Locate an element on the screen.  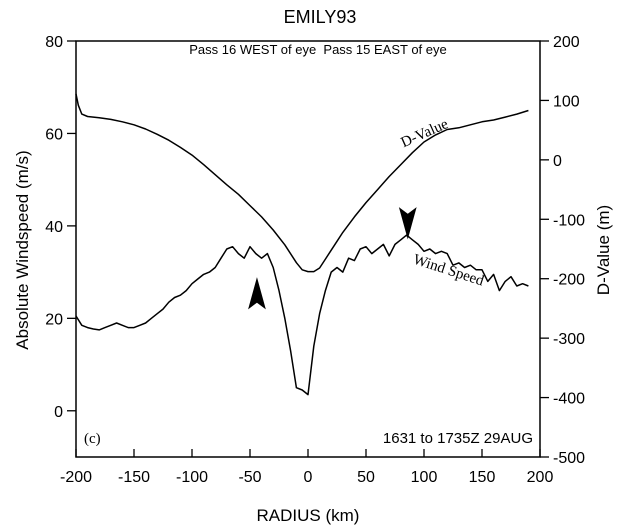
x-tick-label: 100 is located at coordinates (424, 477).